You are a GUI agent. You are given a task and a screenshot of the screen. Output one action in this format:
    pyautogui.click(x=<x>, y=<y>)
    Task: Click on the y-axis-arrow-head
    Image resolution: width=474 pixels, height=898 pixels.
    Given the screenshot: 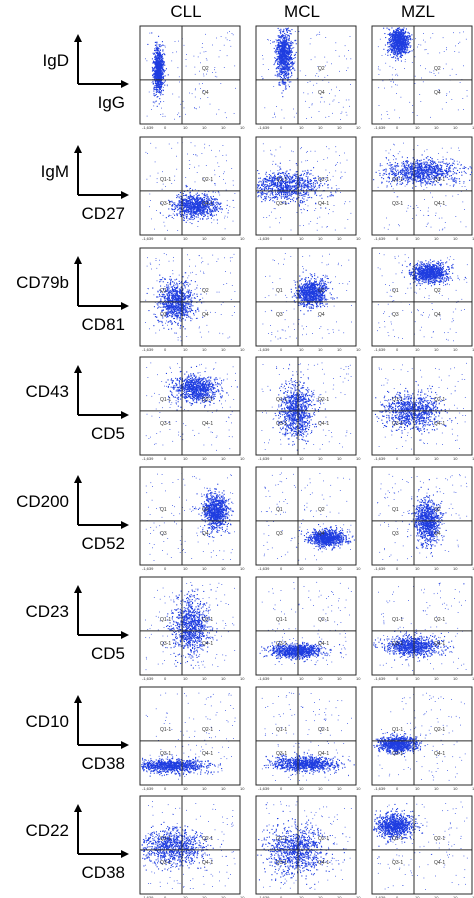 What is the action you would take?
    pyautogui.click(x=78, y=149)
    